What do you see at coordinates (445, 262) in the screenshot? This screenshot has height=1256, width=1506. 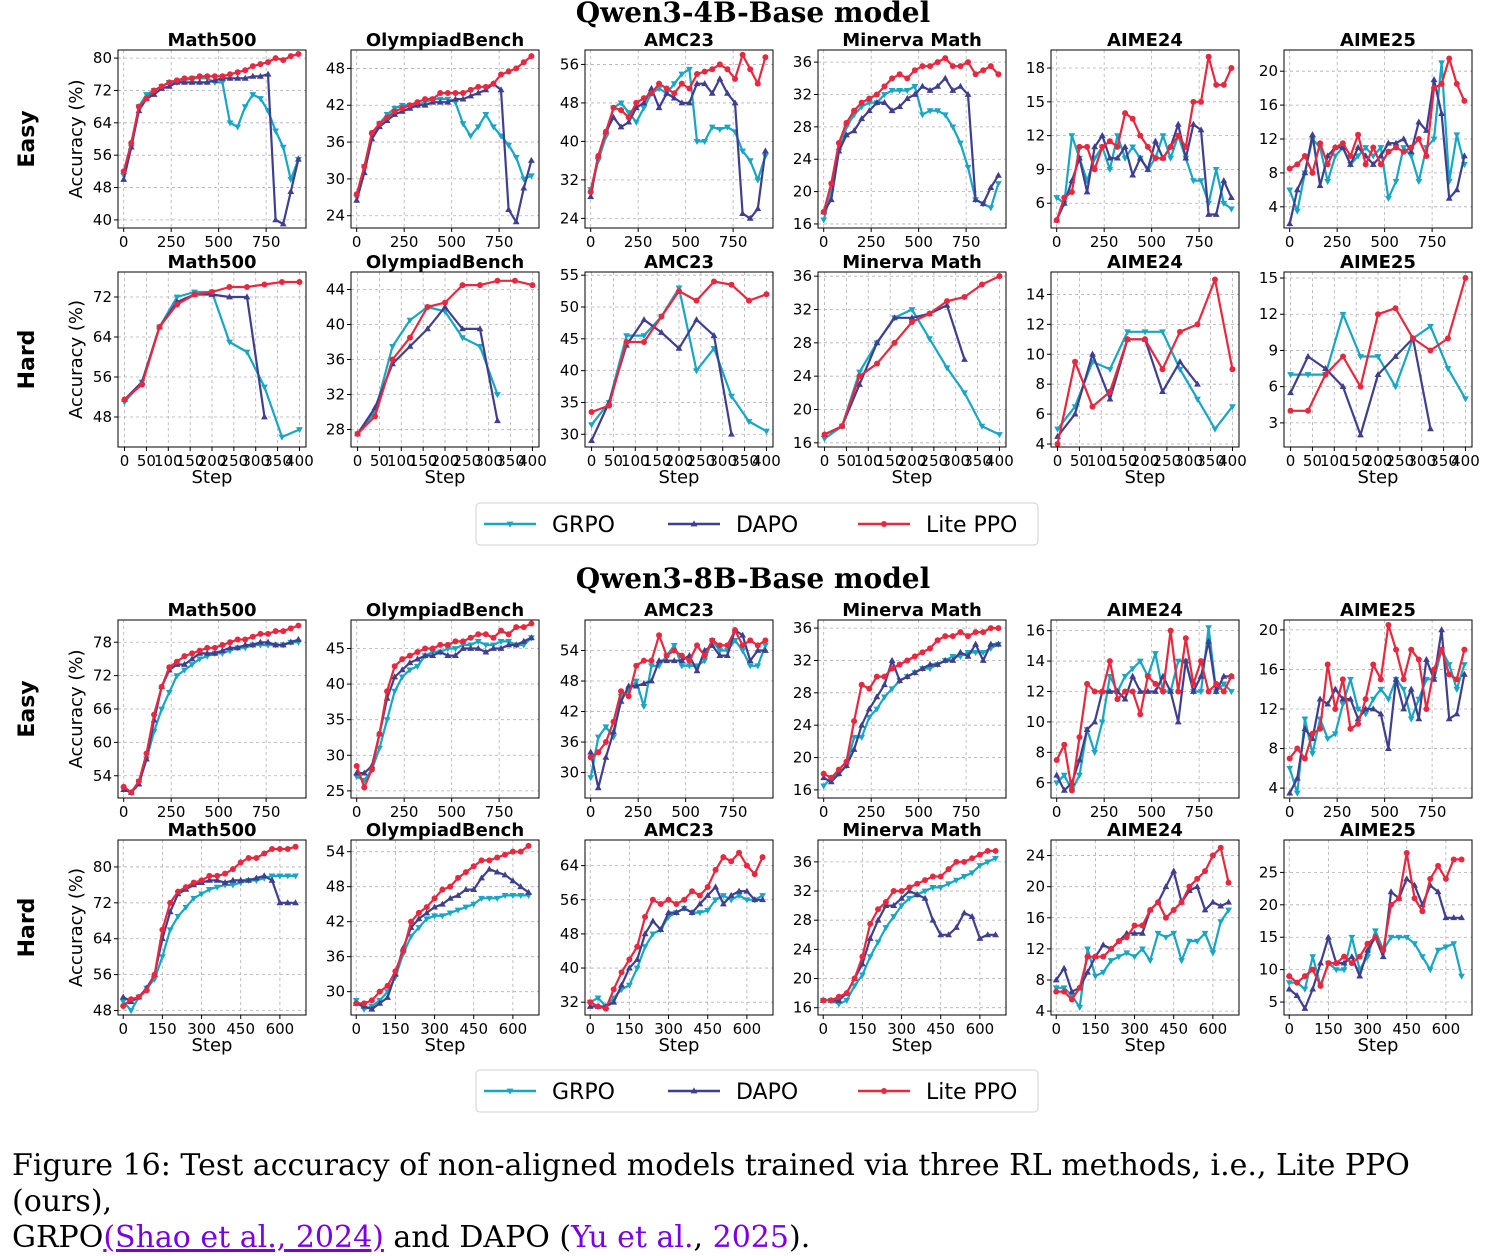 I see `subplot-title: OlympiadBench` at bounding box center [445, 262].